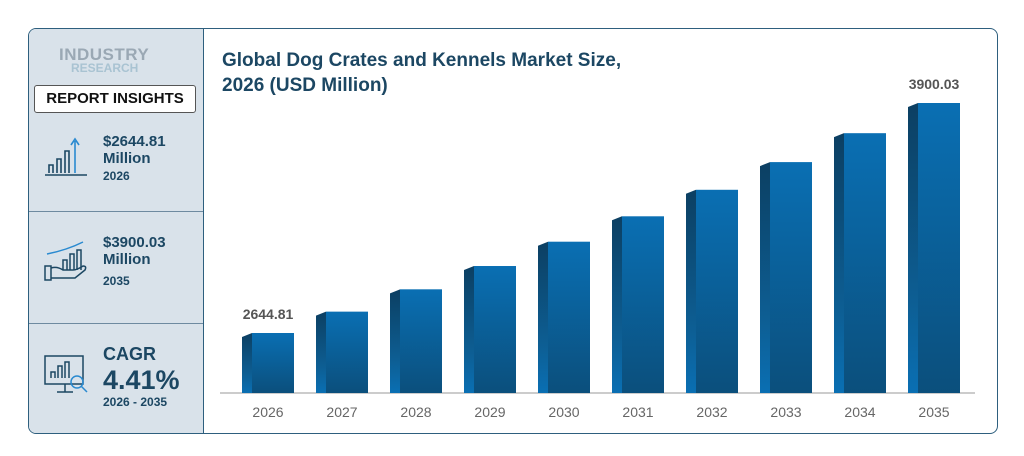 The width and height of the screenshot is (1024, 456). What do you see at coordinates (563, 412) in the screenshot?
I see `x-tick-label: 2030` at bounding box center [563, 412].